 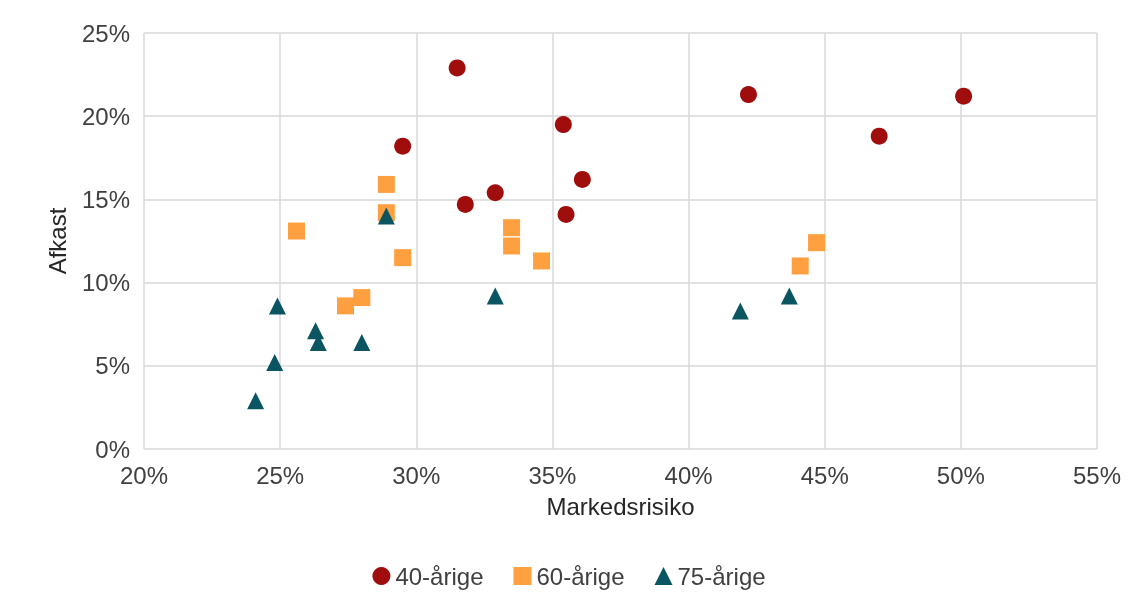 I want to click on legend-label: 40-årige, so click(x=439, y=576).